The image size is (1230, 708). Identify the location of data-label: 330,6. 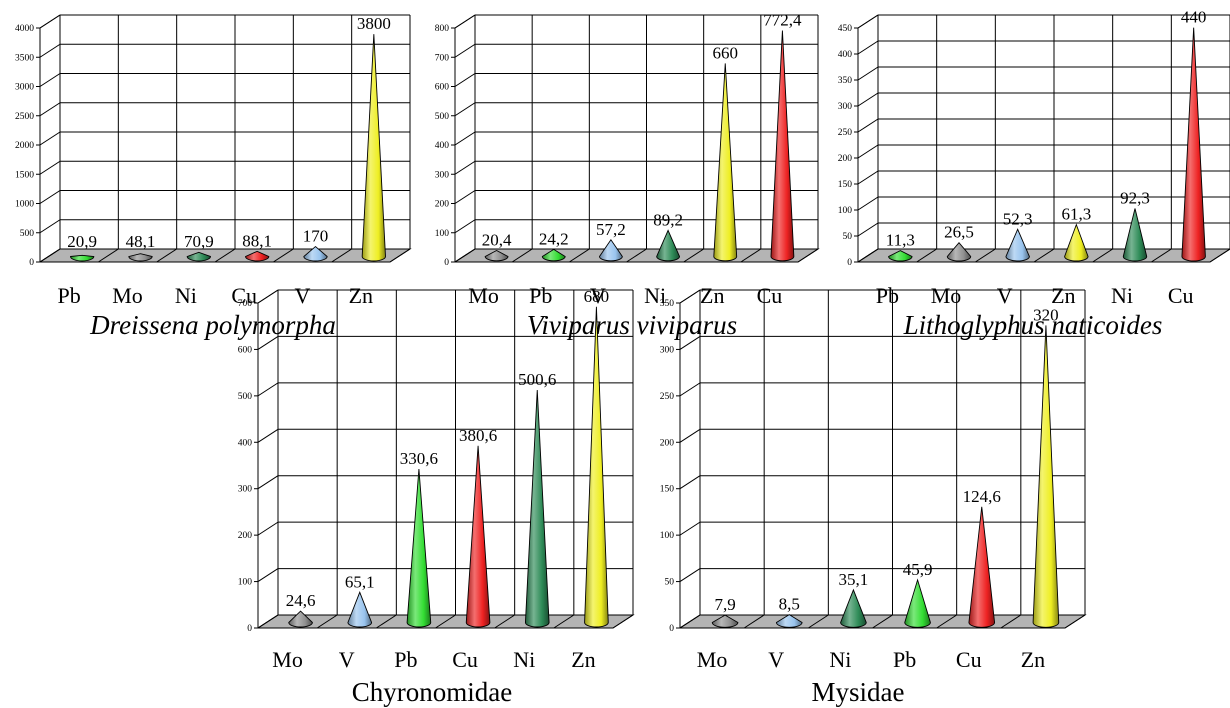
(419, 458).